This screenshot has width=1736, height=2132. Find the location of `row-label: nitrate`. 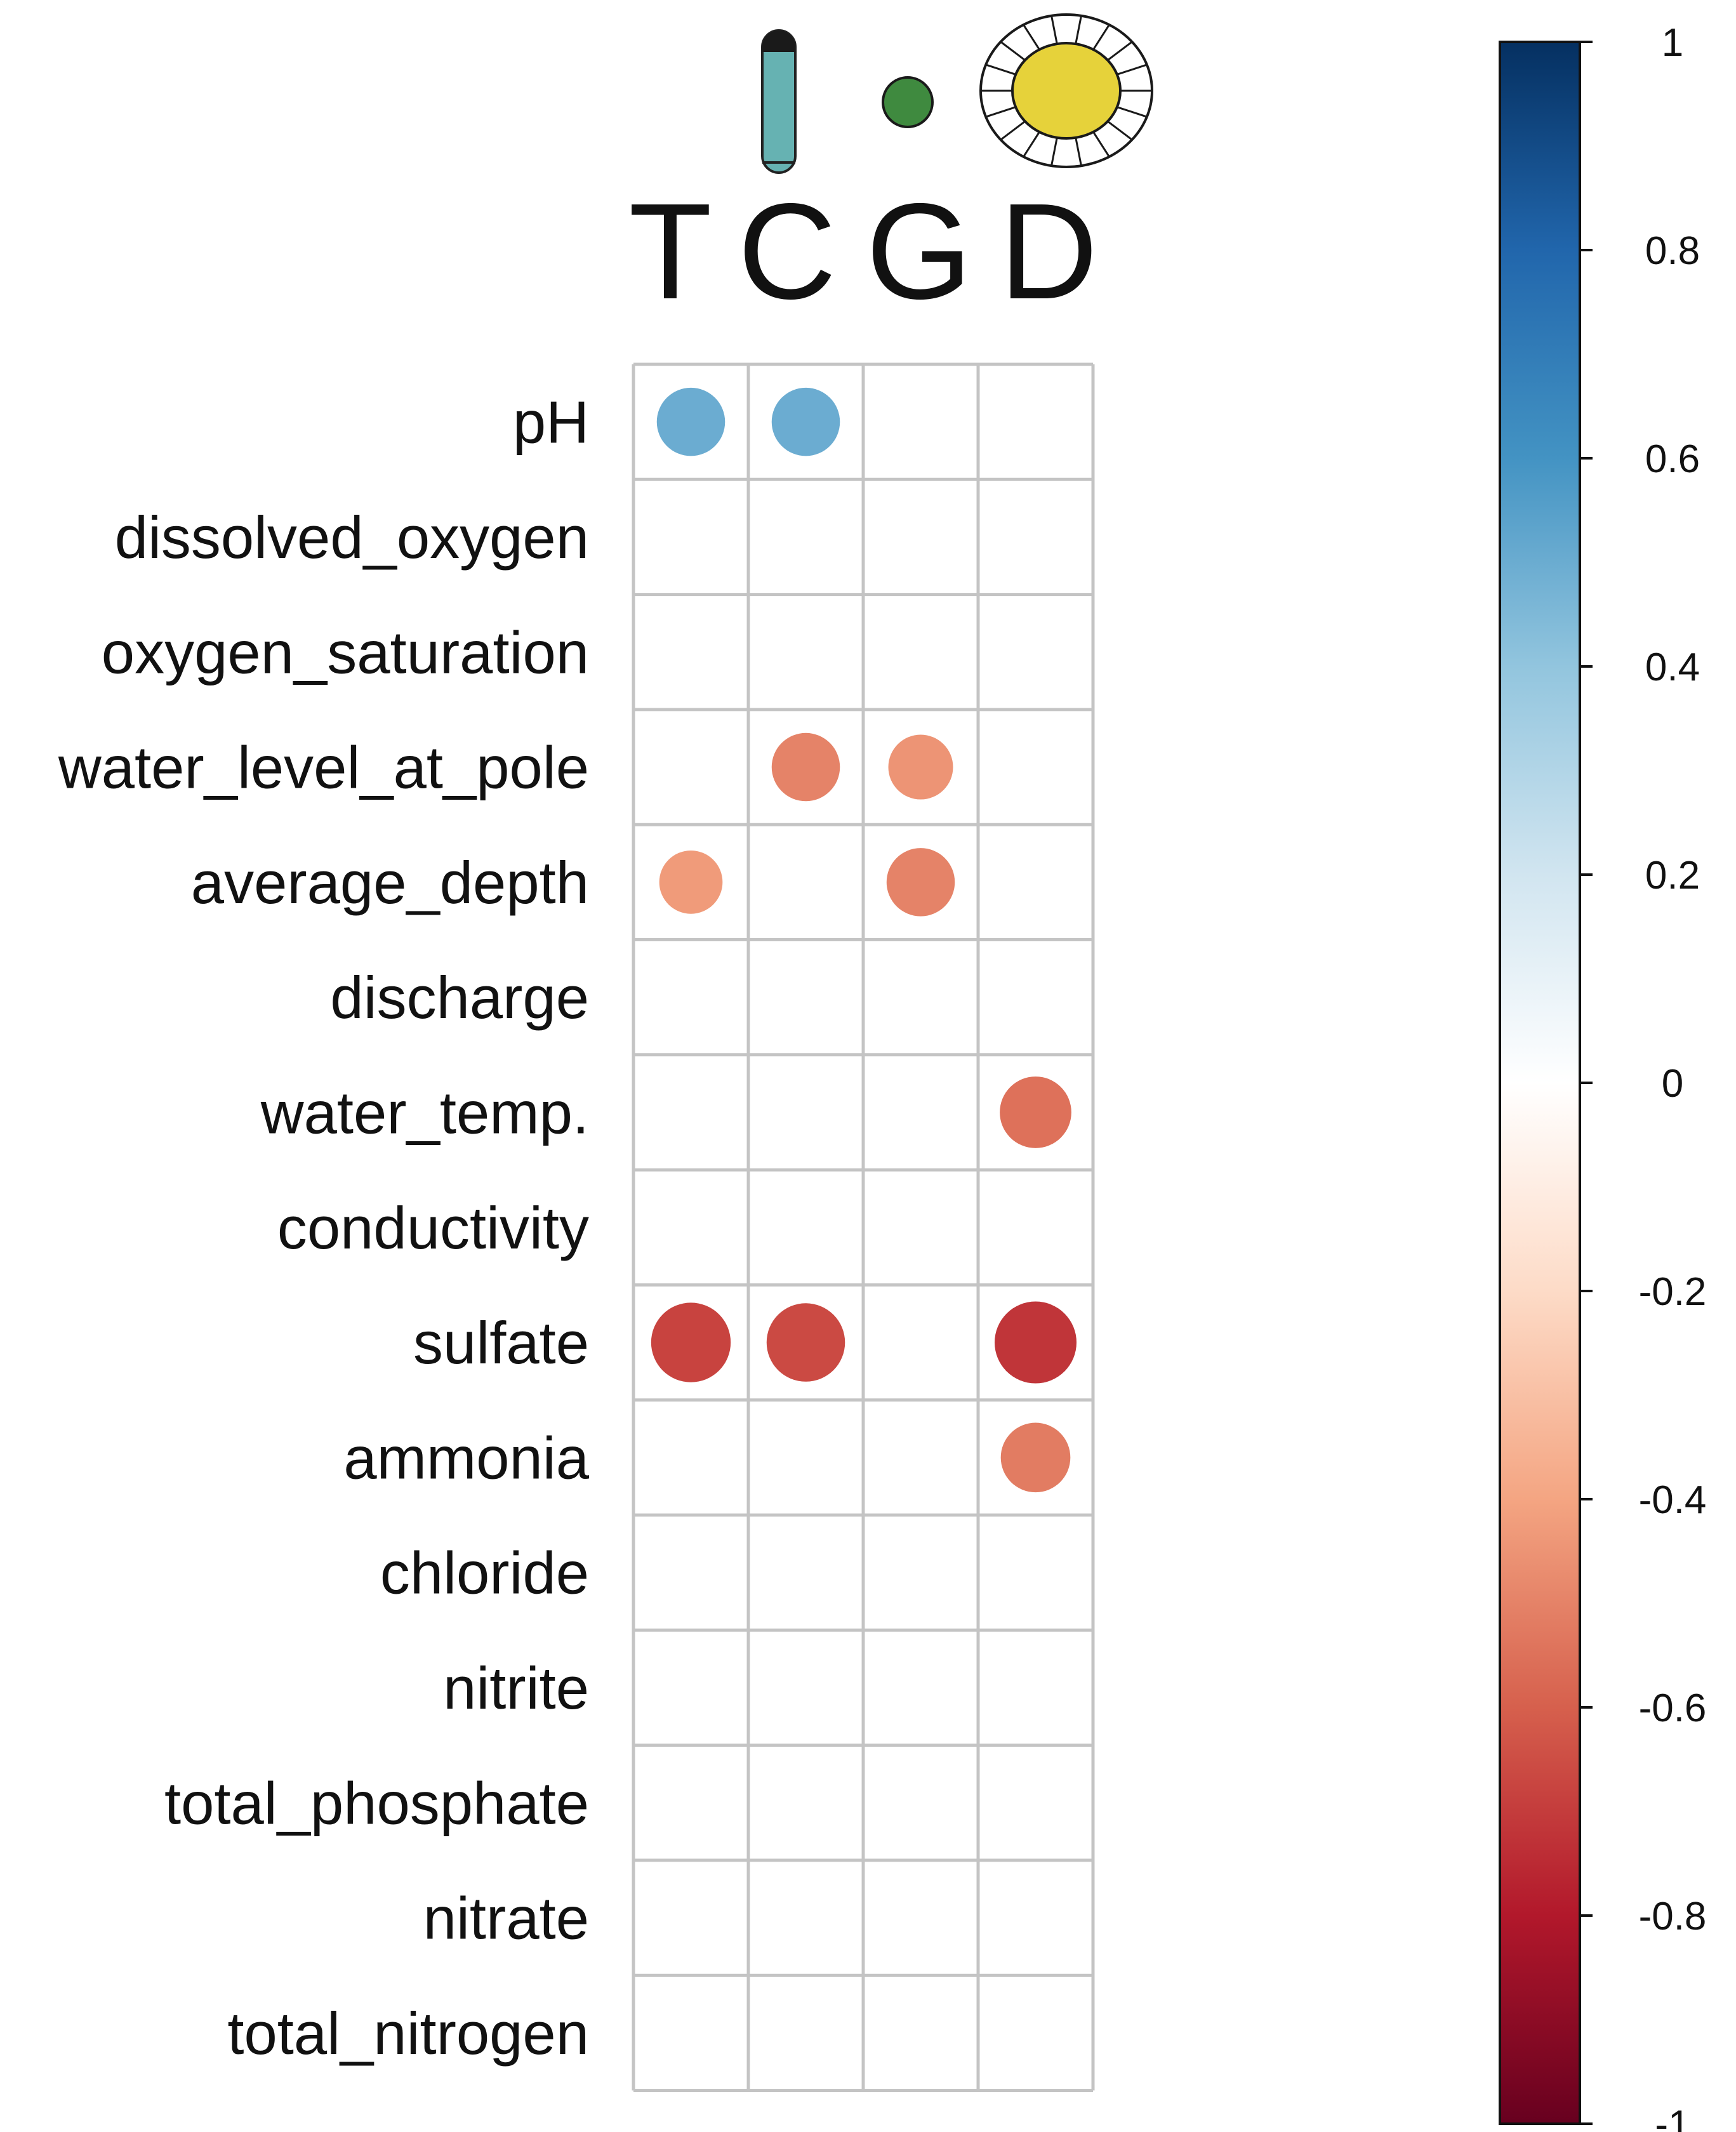

row-label: nitrate is located at coordinates (506, 1918).